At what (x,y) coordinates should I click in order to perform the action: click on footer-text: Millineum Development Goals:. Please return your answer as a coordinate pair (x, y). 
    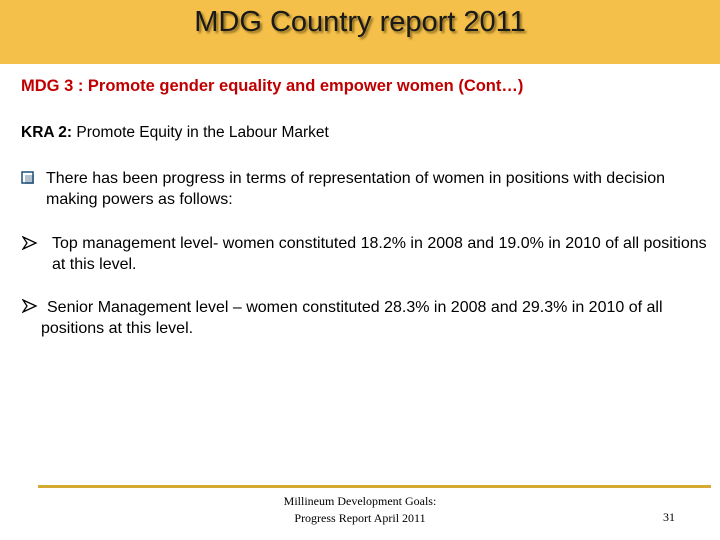
    Looking at the image, I should click on (360, 501).